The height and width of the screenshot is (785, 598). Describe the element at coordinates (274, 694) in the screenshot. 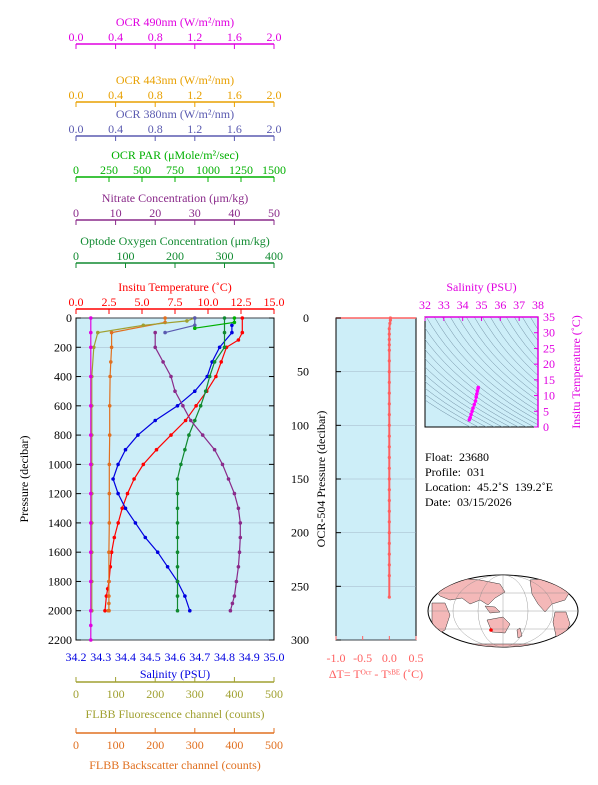

I see `bottom-axis-tick-label-fluor: 500` at that location.